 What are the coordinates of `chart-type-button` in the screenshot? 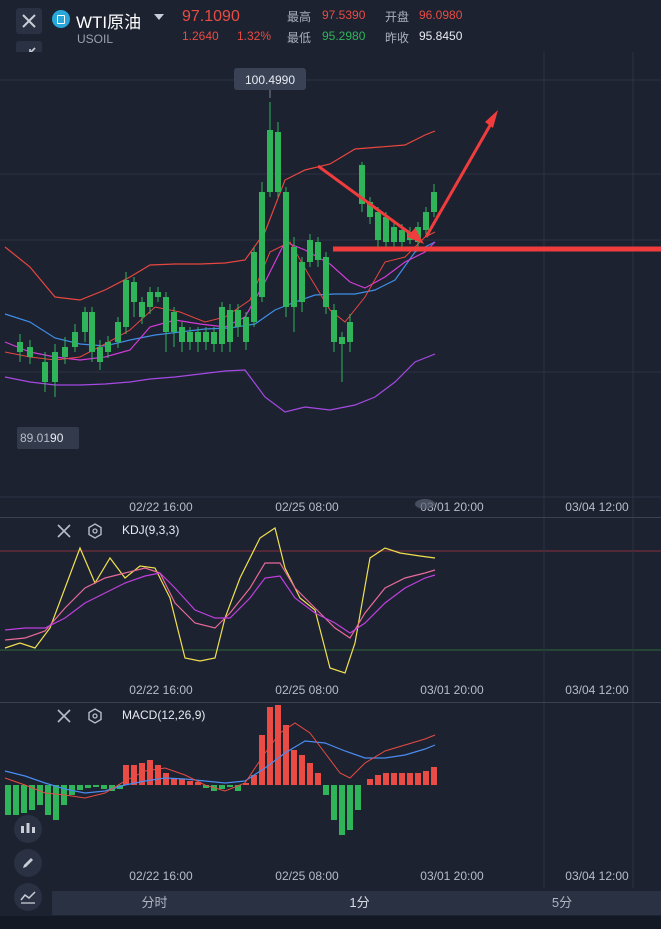 It's located at (28, 897).